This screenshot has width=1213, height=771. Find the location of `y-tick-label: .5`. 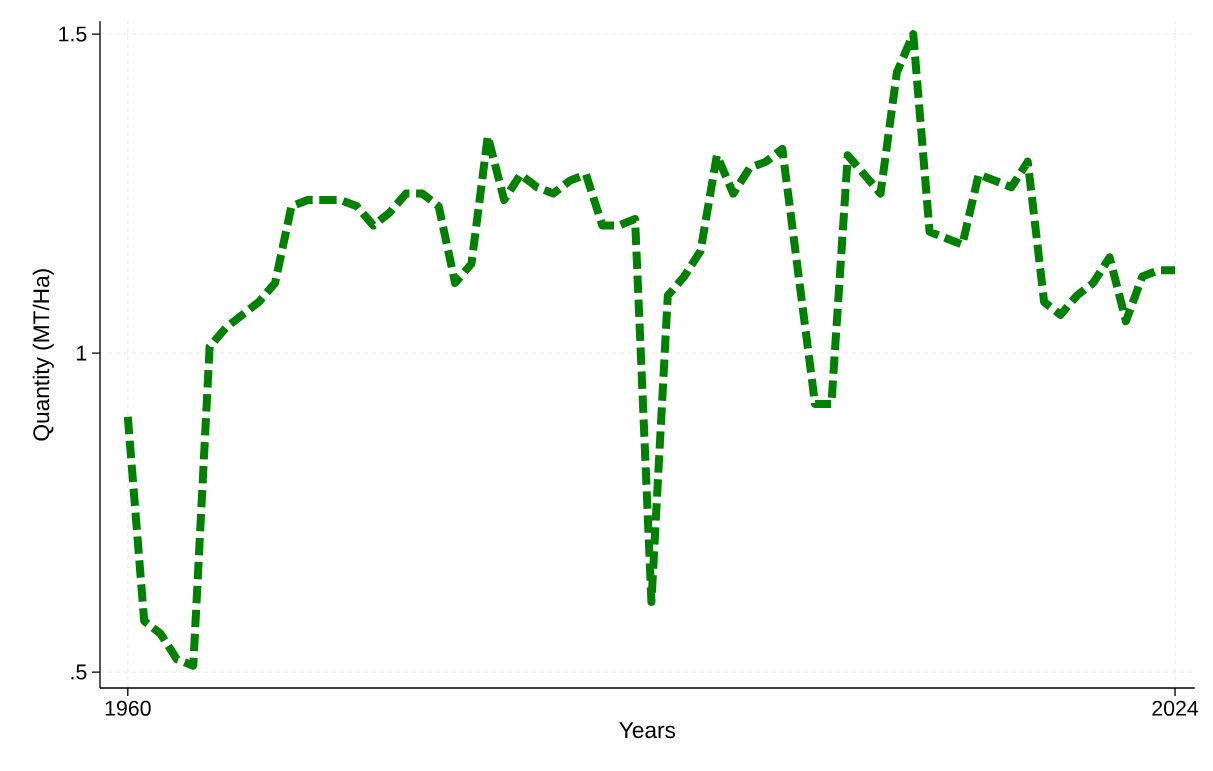

y-tick-label: .5 is located at coordinates (79, 672).